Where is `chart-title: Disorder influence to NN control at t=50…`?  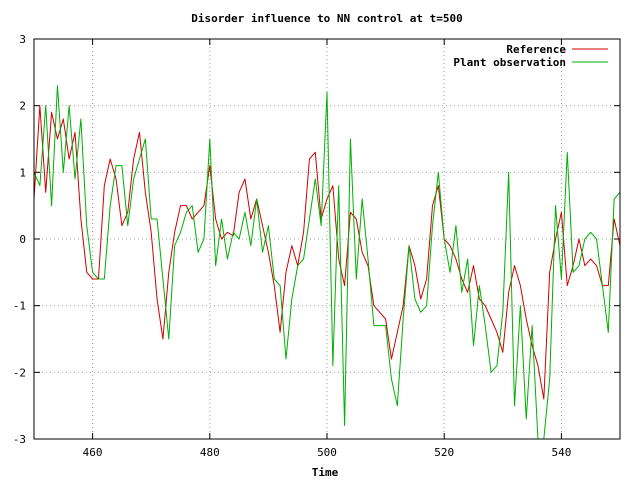
chart-title: Disorder influence to NN control at t=50… is located at coordinates (327, 18).